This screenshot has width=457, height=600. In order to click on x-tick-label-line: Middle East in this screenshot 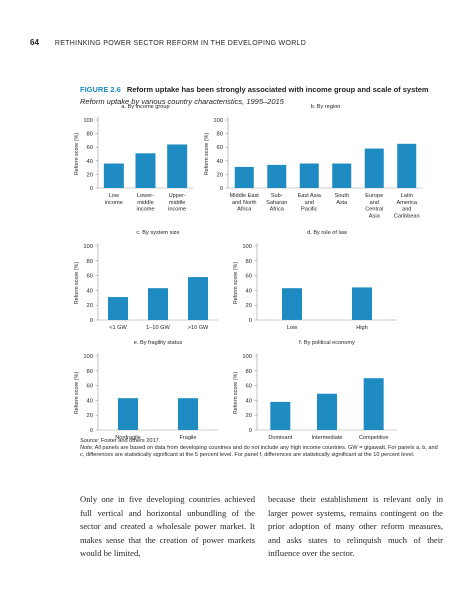, I will do `click(245, 196)`.